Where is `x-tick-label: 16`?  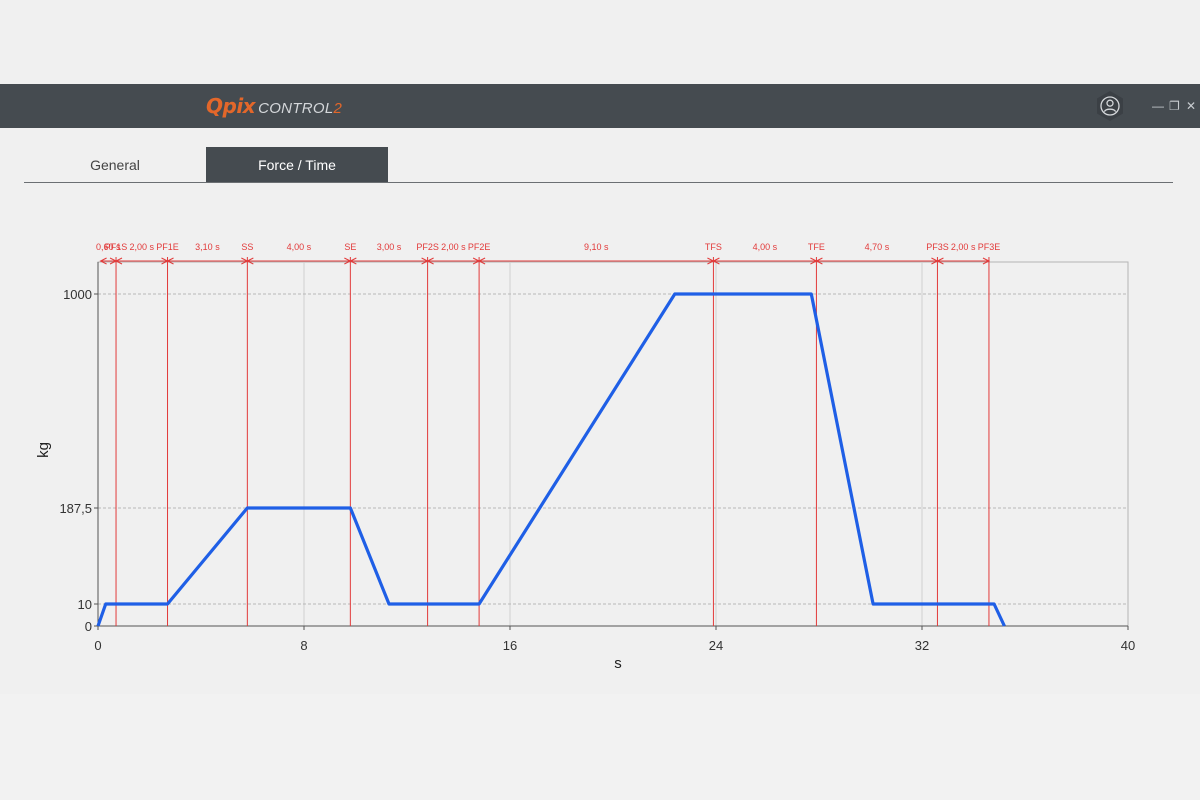
x-tick-label: 16 is located at coordinates (510, 645).